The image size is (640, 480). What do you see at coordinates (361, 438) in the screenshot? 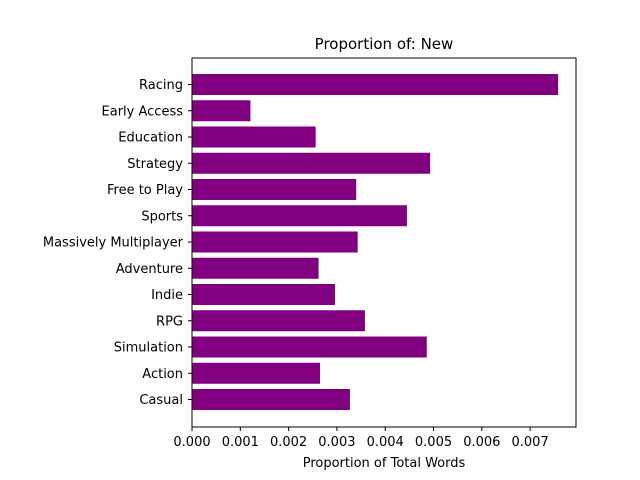
I see `x-axis: 0.000 0.001 0.002 0.003 0.004 0.005 0.006 0.007` at bounding box center [361, 438].